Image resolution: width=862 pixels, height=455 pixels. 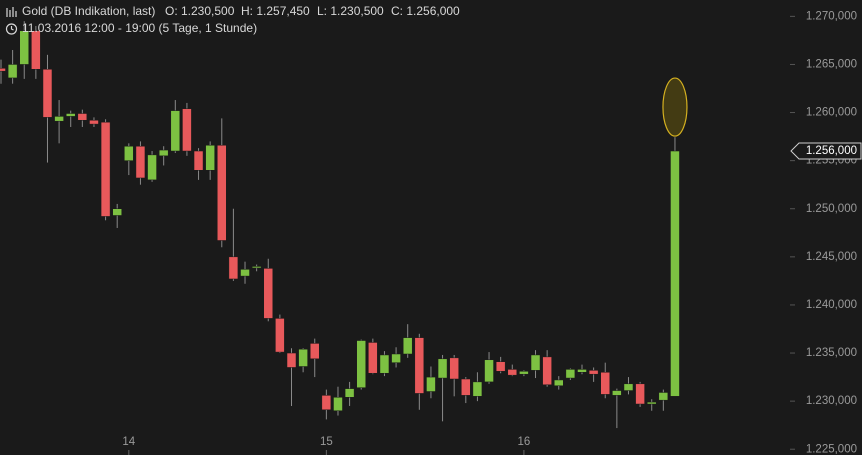 What do you see at coordinates (425, 11) in the screenshot?
I see `ohlc-value: C: 1.256,000` at bounding box center [425, 11].